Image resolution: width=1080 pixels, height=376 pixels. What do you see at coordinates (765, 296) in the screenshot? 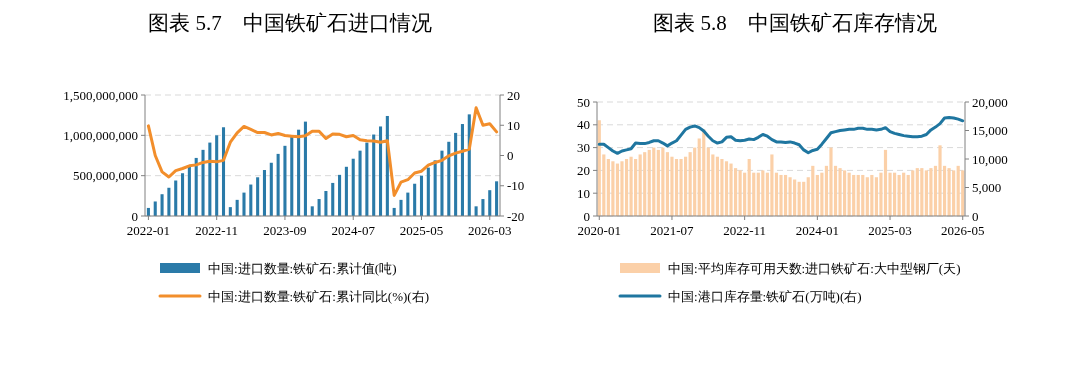
I see `legend-label: 中国:港口库存量:铁矿石(万吨)(右)` at bounding box center [765, 296].